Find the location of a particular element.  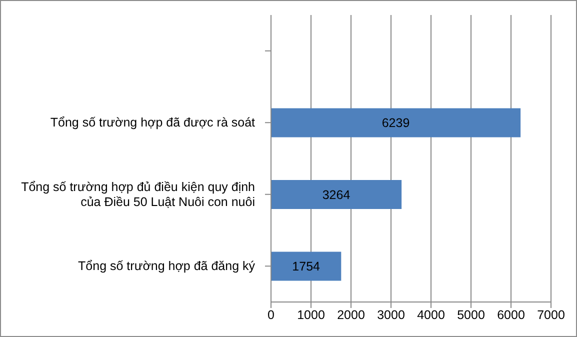

x-tick-label: 5000 is located at coordinates (471, 315).